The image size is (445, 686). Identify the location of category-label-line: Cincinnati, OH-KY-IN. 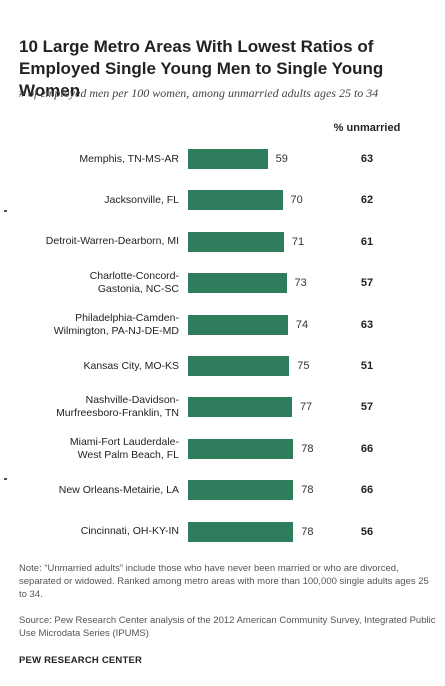
(129, 531).